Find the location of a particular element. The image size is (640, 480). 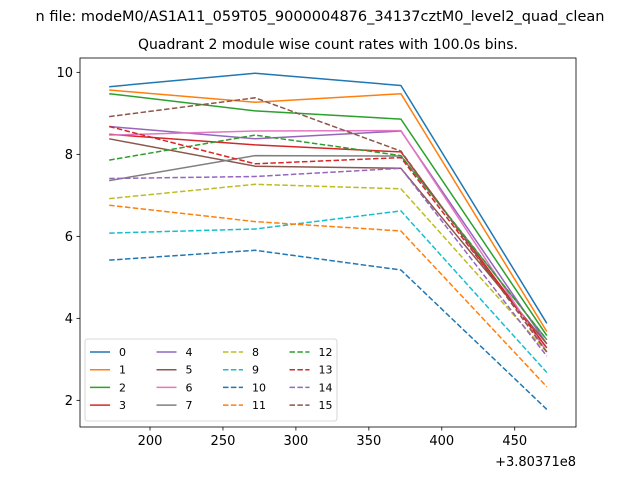

y-tick-label: 4 is located at coordinates (69, 319).